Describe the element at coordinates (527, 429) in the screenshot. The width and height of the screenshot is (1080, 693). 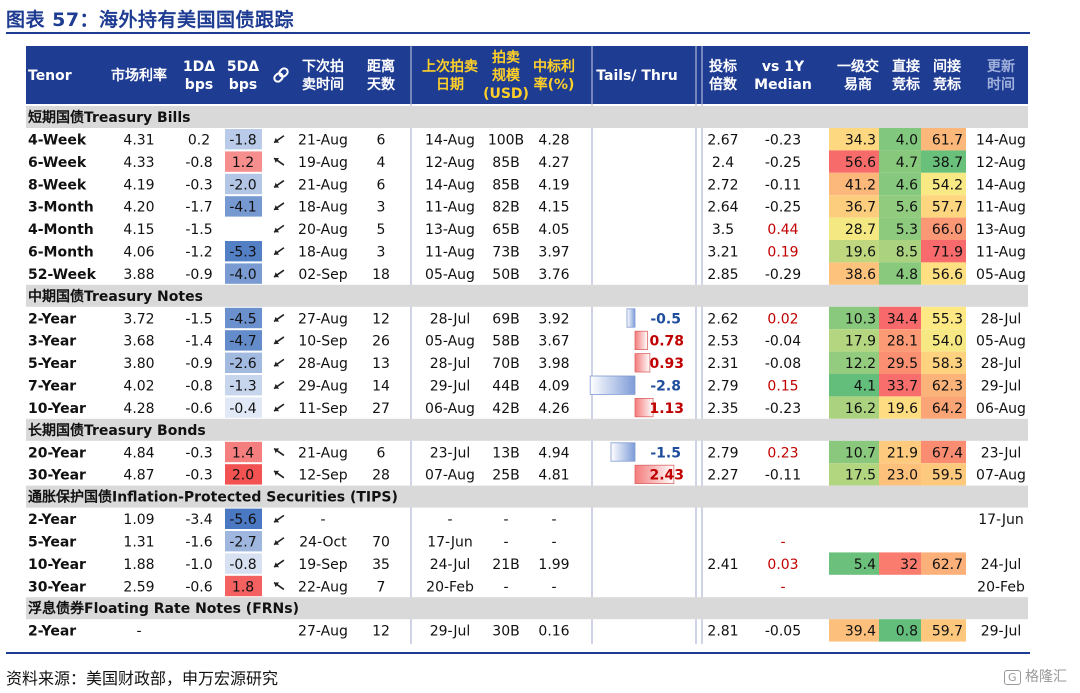
I see `section-band` at that location.